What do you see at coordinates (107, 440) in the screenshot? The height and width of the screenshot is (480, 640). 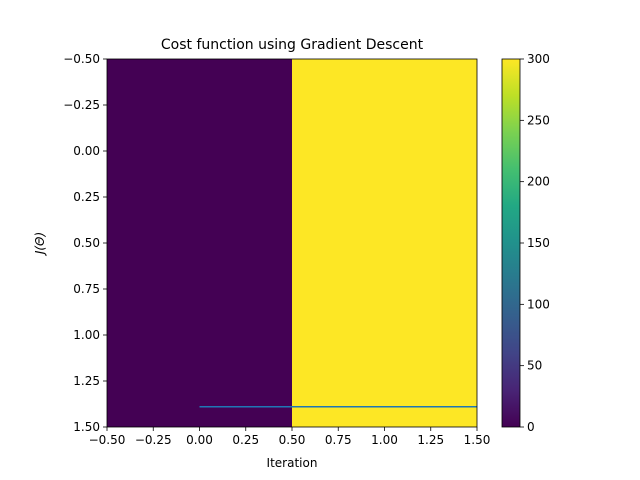 I see `x-tick-label: −0.50` at bounding box center [107, 440].